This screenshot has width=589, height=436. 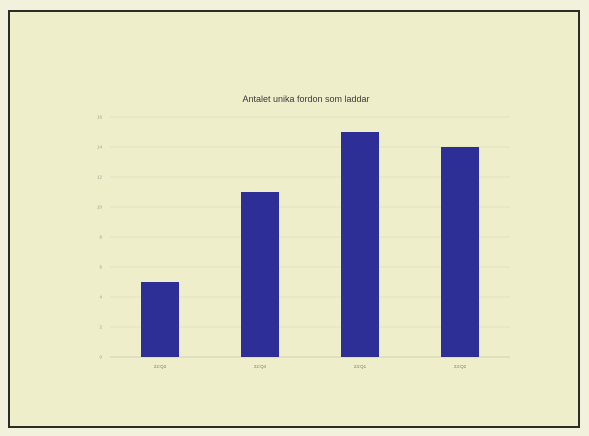 I want to click on x-tick-label: 23:Q2, so click(x=460, y=366).